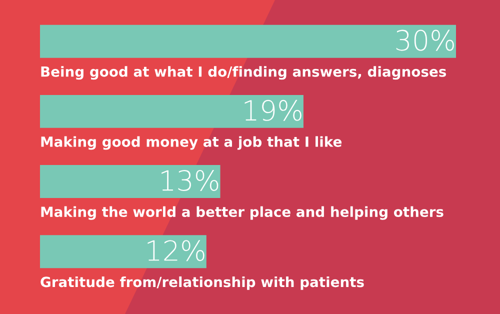 The height and width of the screenshot is (314, 500). What do you see at coordinates (176, 251) in the screenshot?
I see `data-label: 12%` at bounding box center [176, 251].